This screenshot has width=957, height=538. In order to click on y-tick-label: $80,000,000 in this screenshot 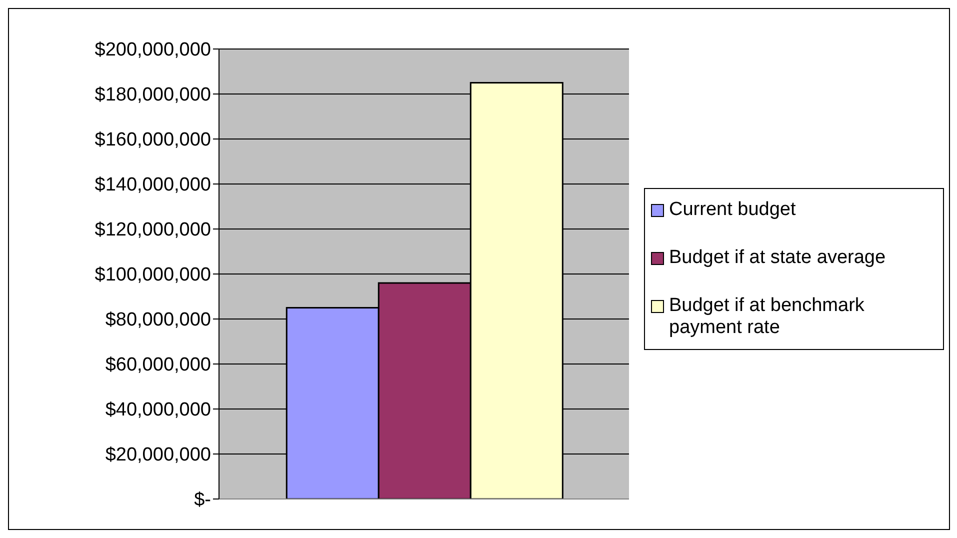, I will do `click(158, 320)`.